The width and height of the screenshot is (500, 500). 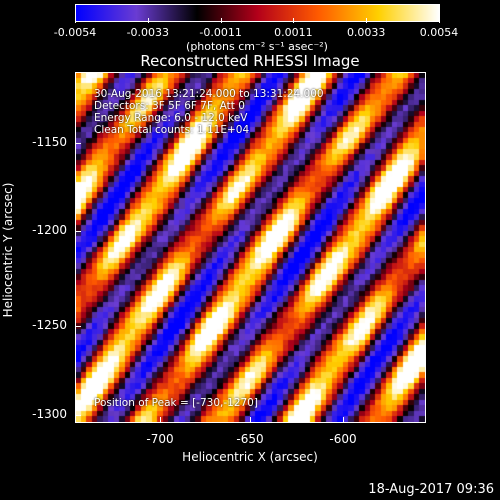 I want to click on colorbar, so click(x=257, y=13).